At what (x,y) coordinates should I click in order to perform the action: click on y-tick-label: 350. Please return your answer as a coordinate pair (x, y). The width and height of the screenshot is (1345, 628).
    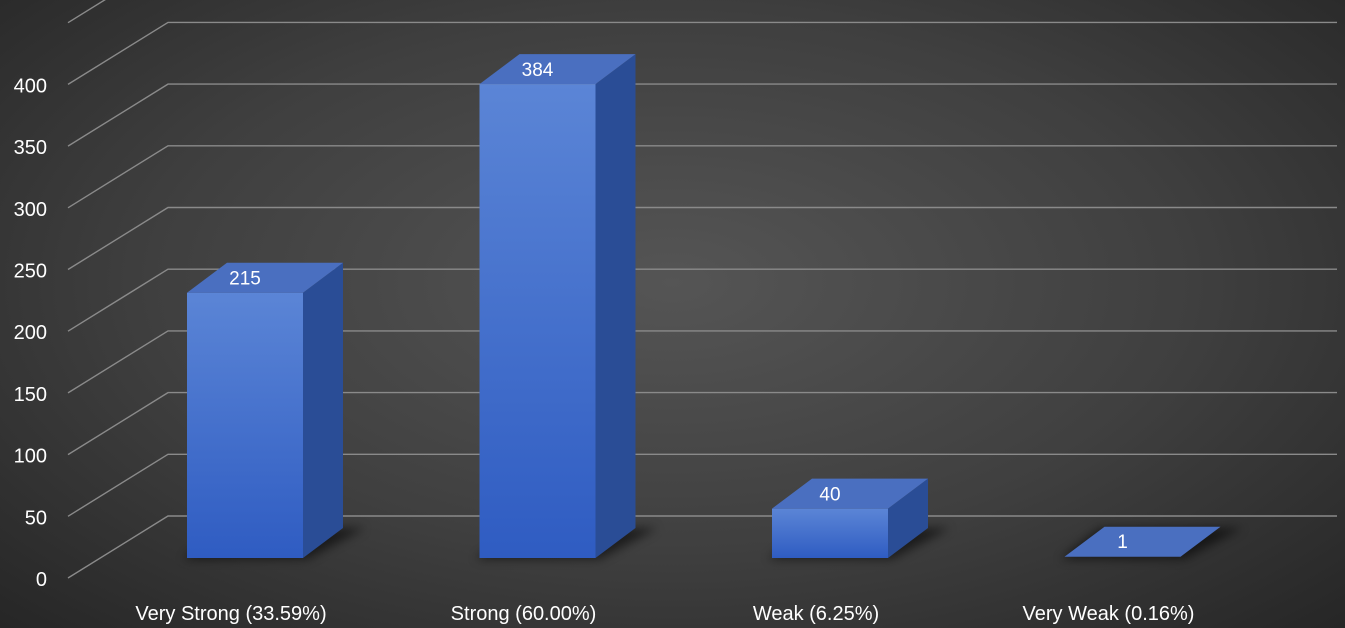
    Looking at the image, I should click on (30, 148).